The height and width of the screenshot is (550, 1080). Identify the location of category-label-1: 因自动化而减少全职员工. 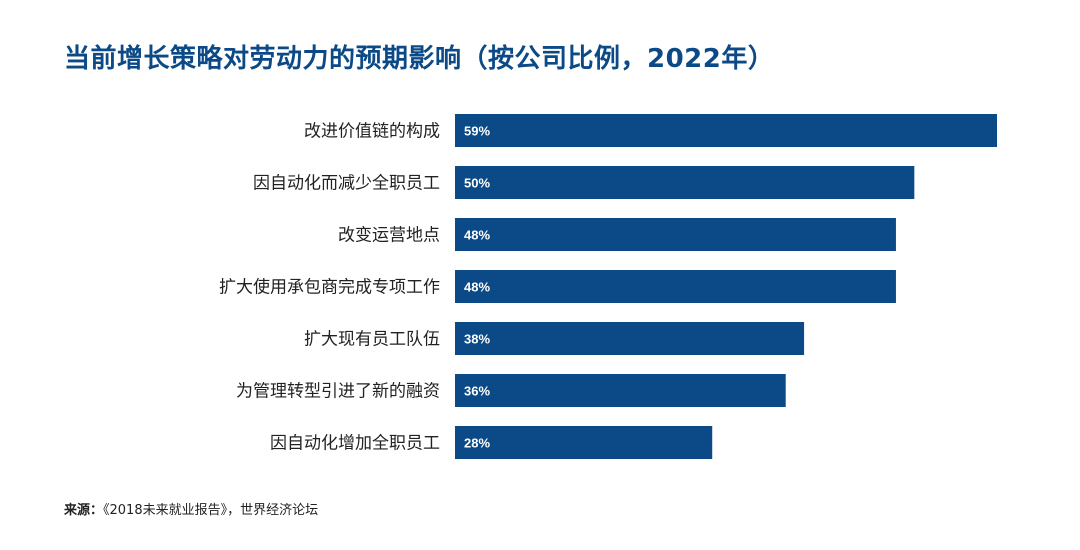
(346, 184).